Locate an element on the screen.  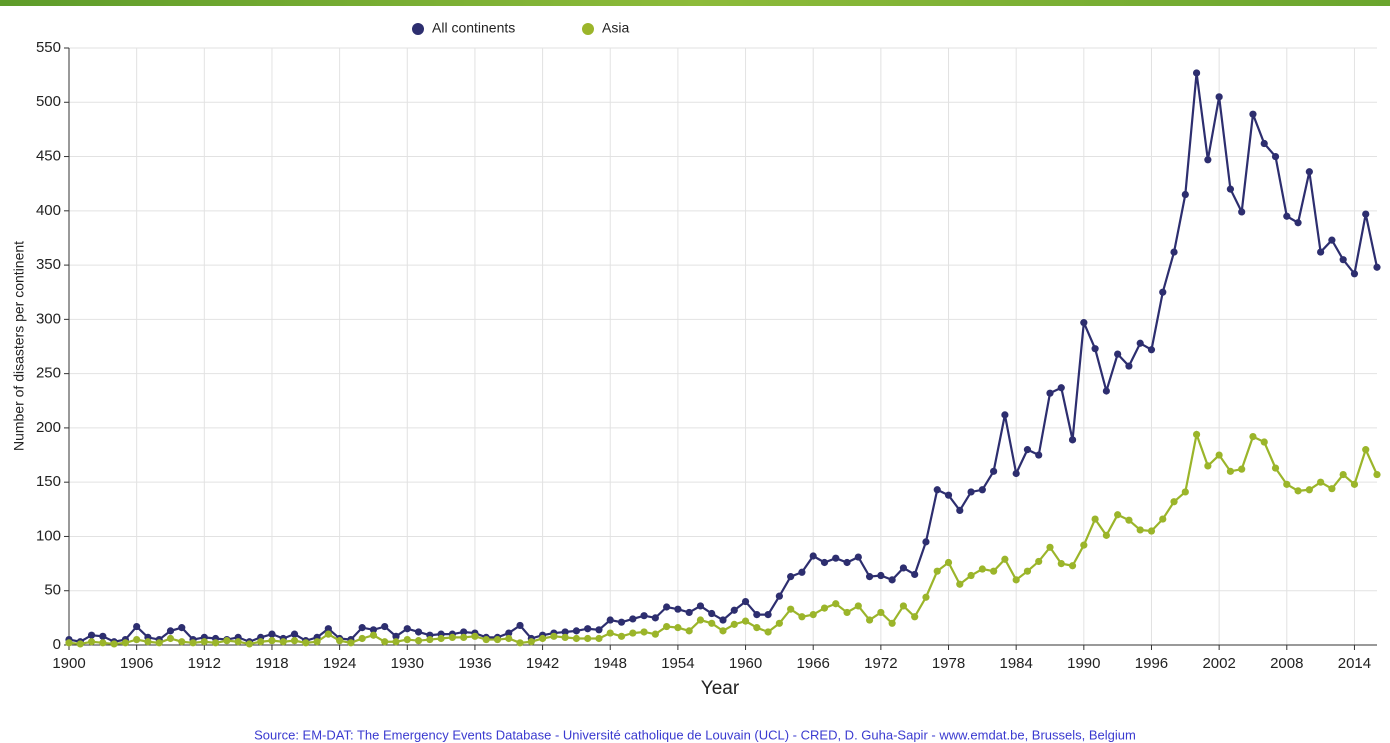
top-band is located at coordinates (695, 3).